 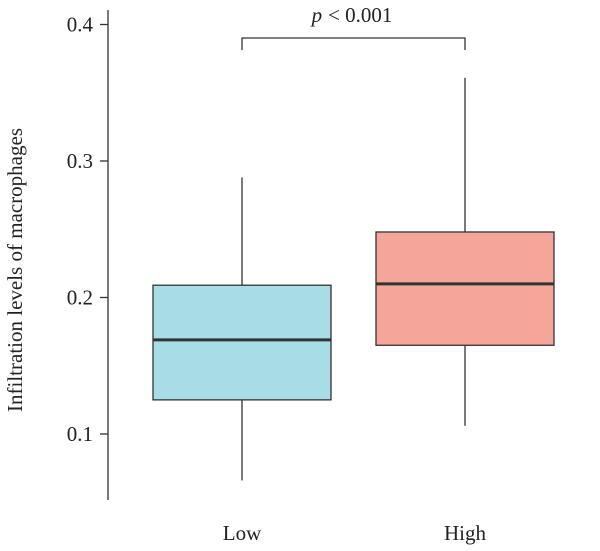 What do you see at coordinates (360, 15) in the screenshot?
I see `p-value-text: < 0.001` at bounding box center [360, 15].